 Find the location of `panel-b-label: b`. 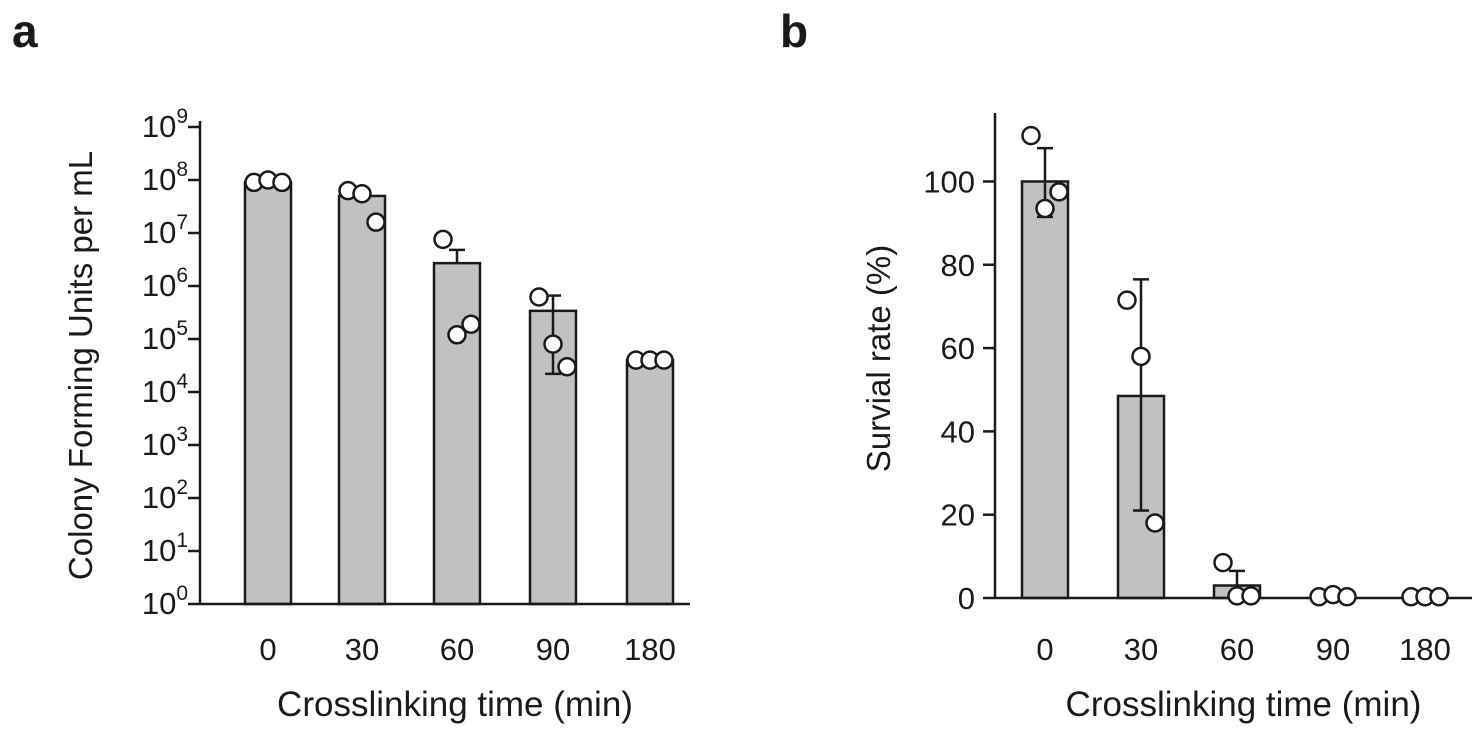

panel-b-label: b is located at coordinates (794, 31).